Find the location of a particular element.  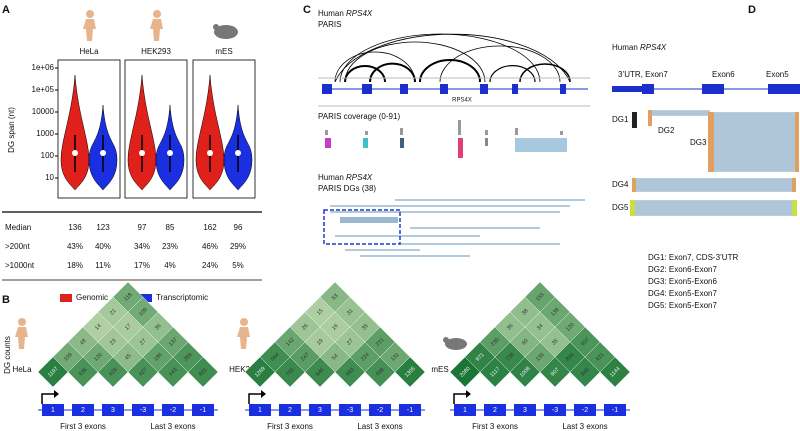

cell-value: 31 is located at coordinates (350, 312).